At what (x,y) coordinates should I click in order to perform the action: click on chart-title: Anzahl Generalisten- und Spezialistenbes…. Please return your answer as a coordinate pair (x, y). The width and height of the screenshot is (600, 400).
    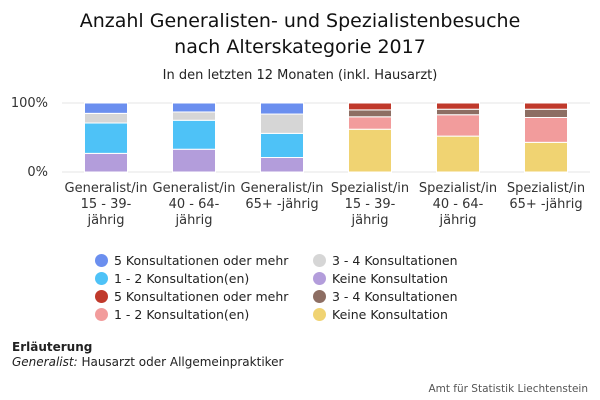
    Looking at the image, I should click on (300, 34).